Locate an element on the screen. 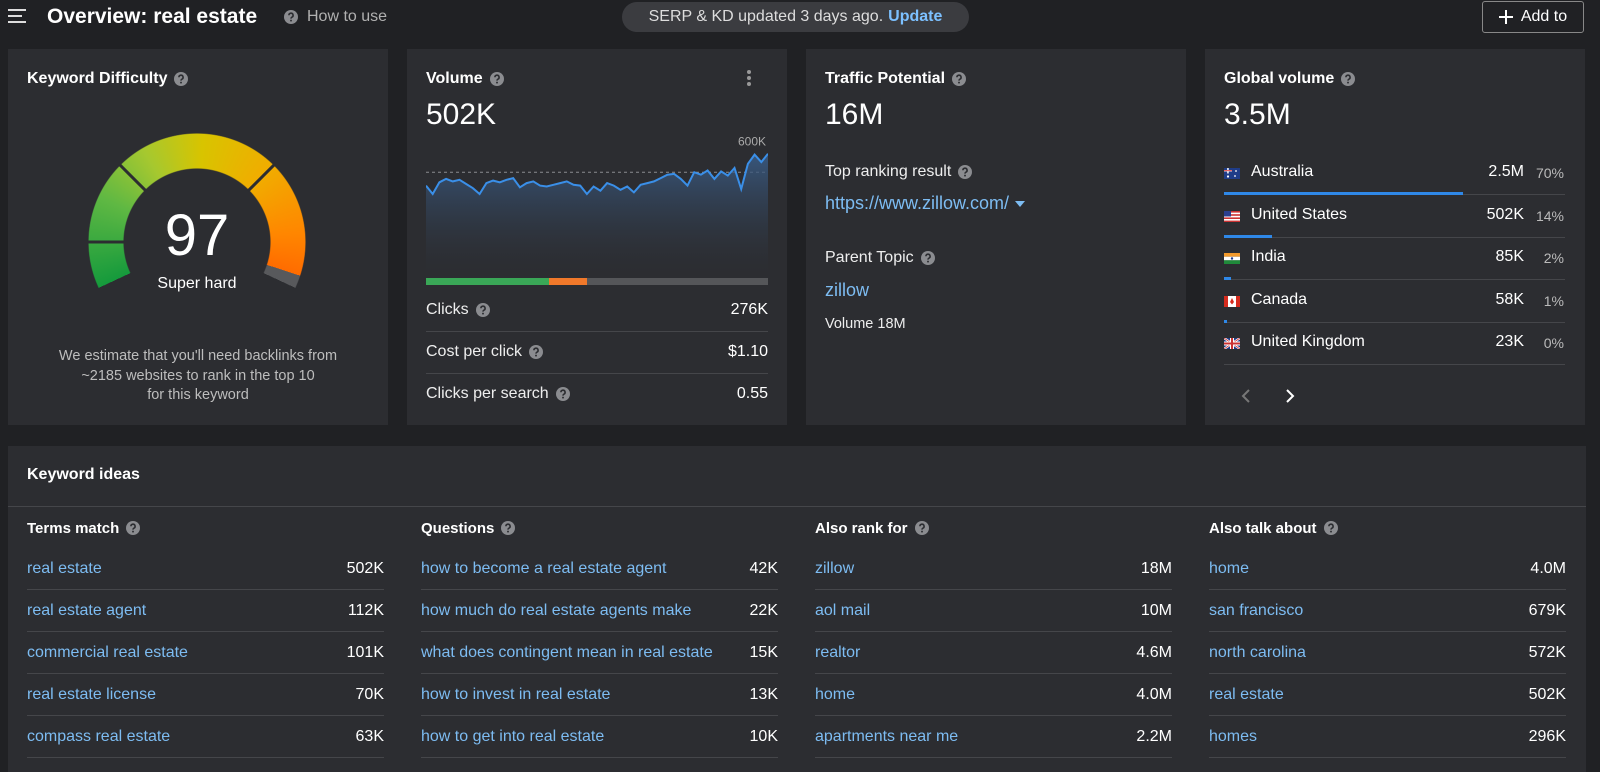 The image size is (1600, 772). arrow-shape is located at coordinates (1245, 396).